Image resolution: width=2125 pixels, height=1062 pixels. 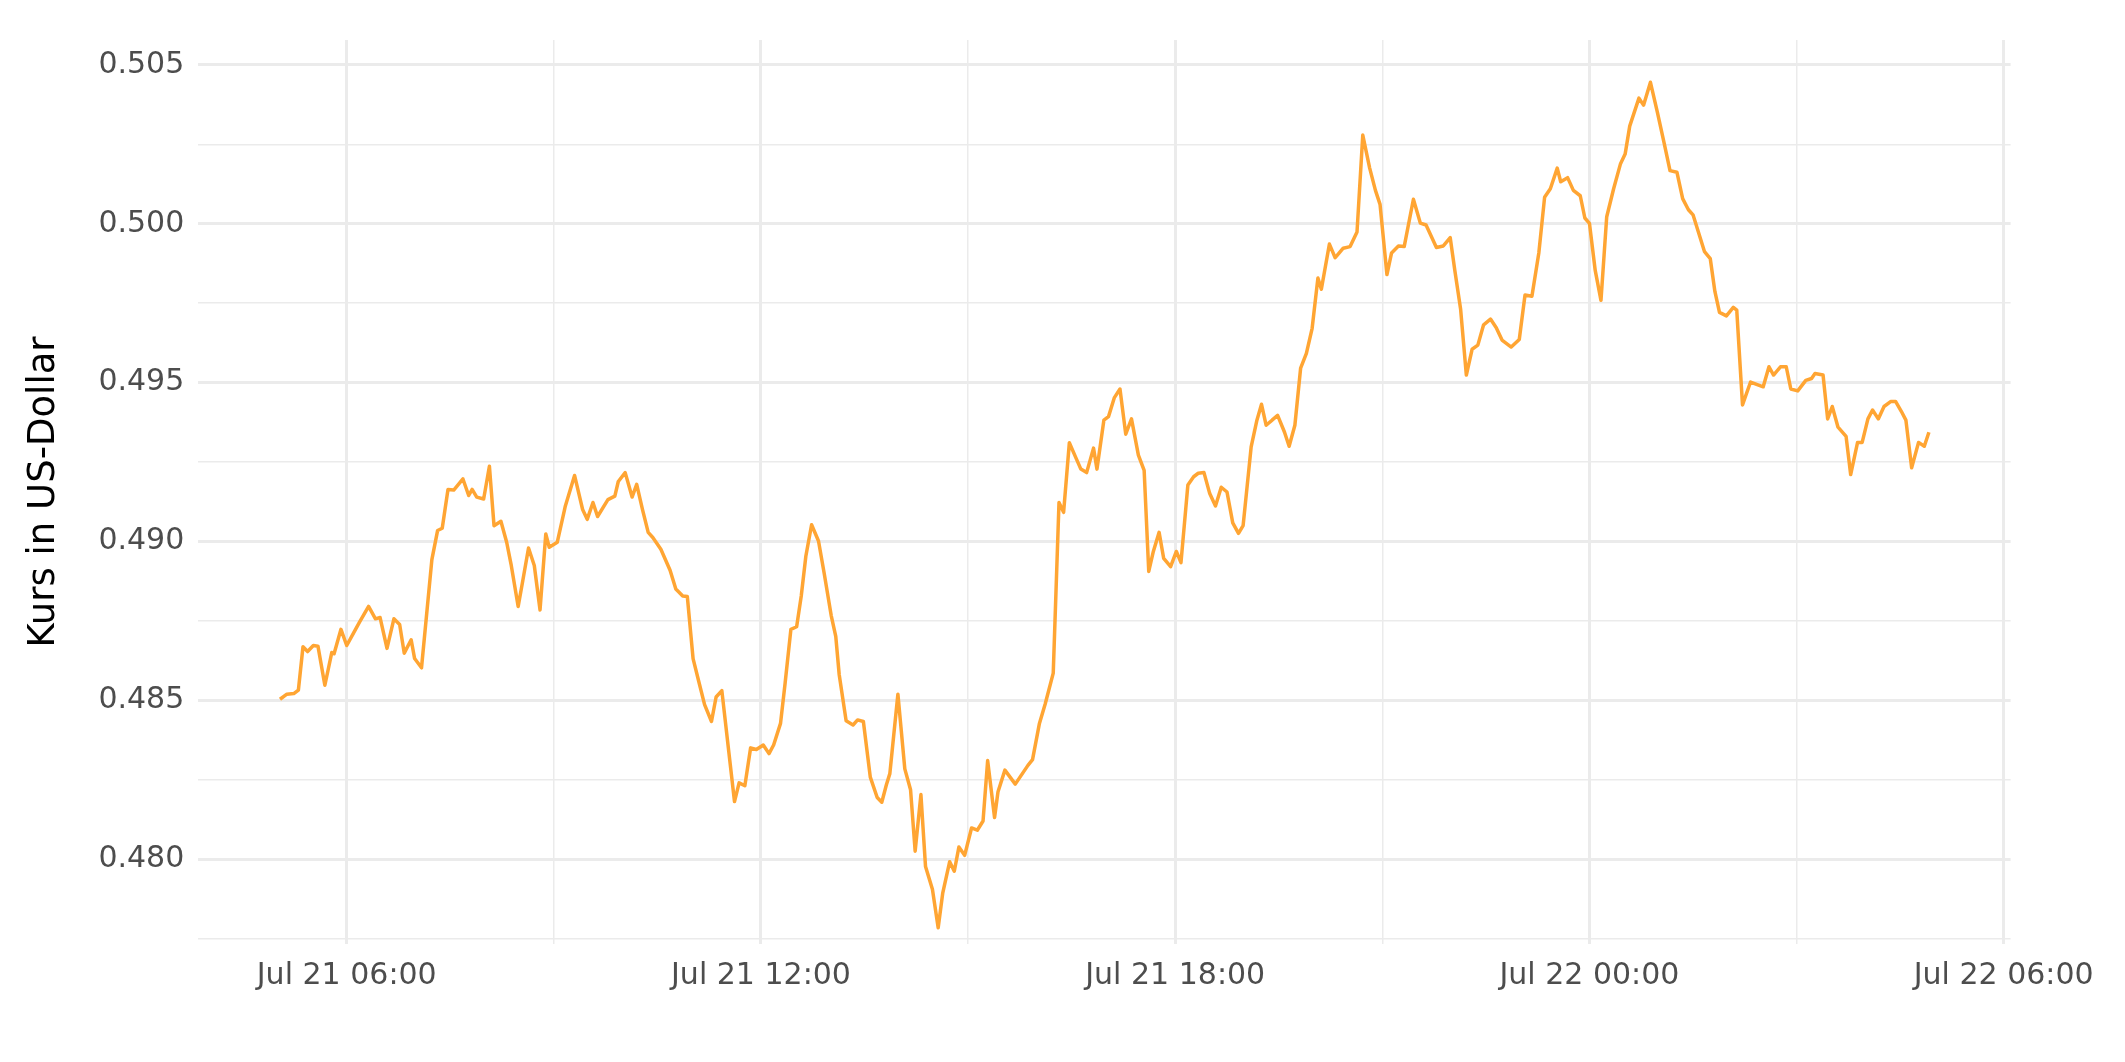 I want to click on x-tick-label: Jul 22 00:00, so click(x=1588, y=973).